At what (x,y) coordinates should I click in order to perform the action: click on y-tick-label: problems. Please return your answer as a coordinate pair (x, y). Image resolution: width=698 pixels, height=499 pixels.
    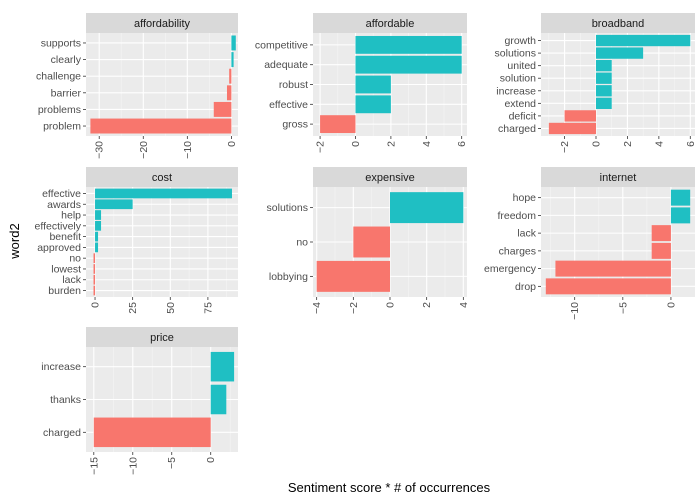
    Looking at the image, I should click on (59, 110).